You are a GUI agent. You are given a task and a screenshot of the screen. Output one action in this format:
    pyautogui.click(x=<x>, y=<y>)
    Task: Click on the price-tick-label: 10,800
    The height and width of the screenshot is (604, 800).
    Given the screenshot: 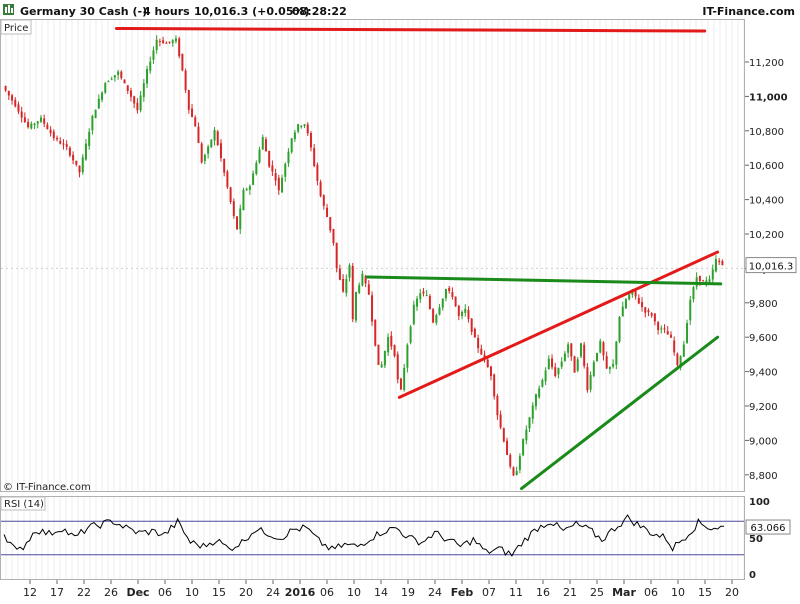 What is the action you would take?
    pyautogui.click(x=766, y=132)
    